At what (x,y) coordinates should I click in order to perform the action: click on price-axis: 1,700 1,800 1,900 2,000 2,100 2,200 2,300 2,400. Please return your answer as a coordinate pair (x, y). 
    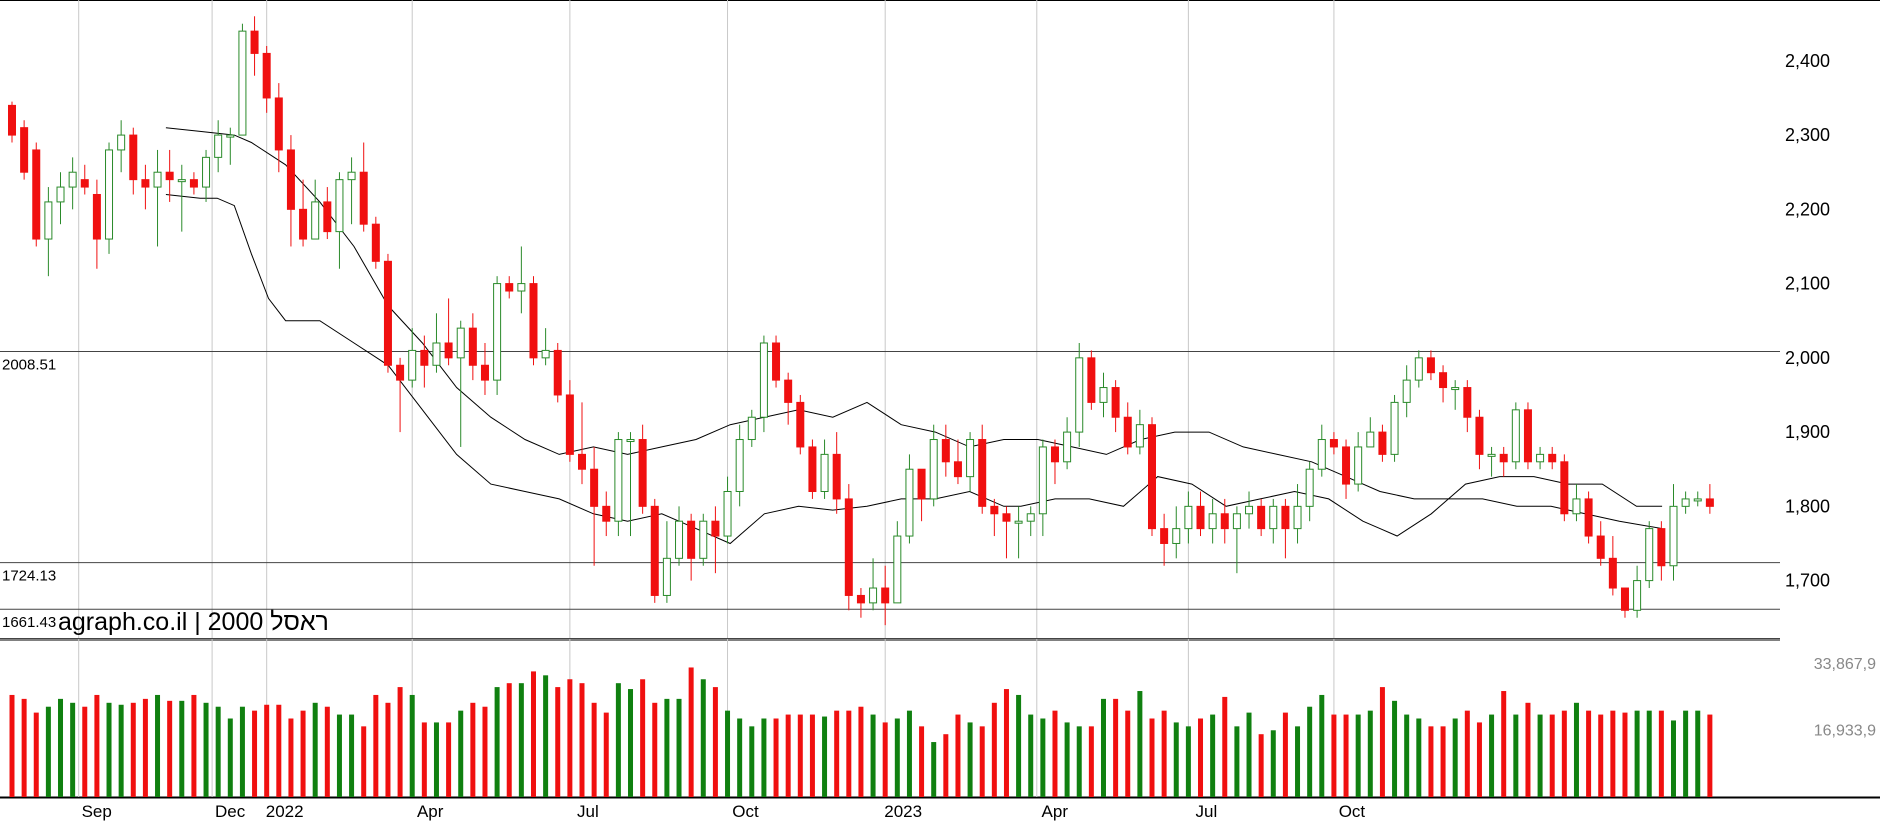
    Looking at the image, I should click on (1807, 321).